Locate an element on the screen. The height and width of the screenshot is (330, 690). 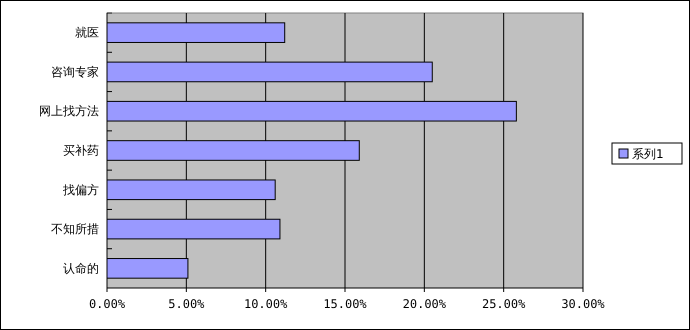
x-tick-label: 20.00% is located at coordinates (424, 304).